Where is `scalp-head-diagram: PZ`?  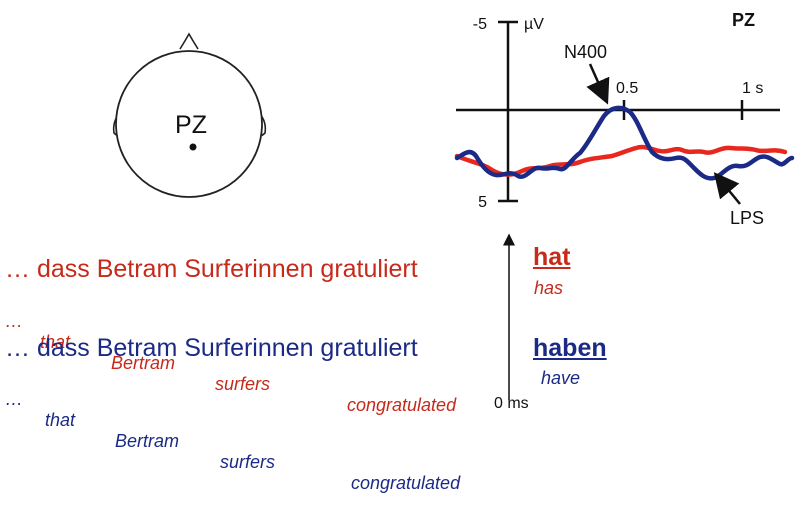 scalp-head-diagram: PZ is located at coordinates (189, 115).